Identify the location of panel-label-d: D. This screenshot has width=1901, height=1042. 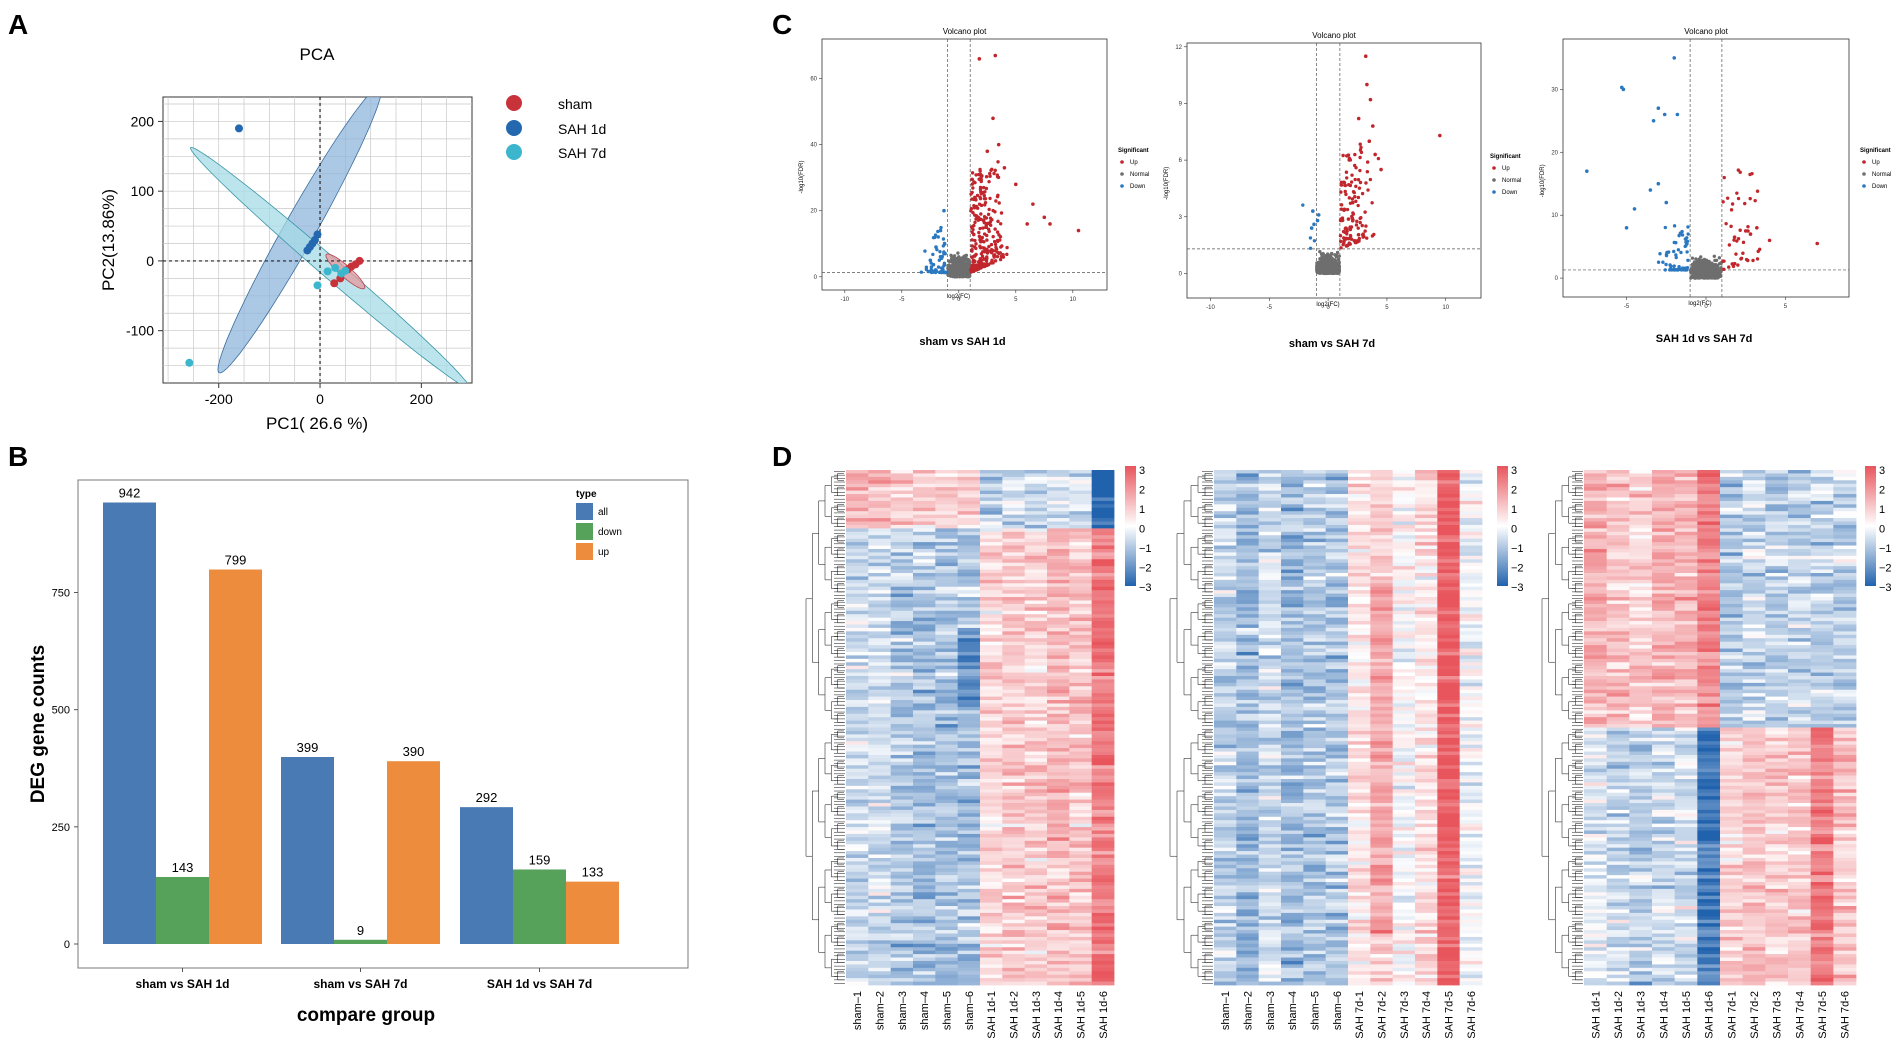
(782, 456).